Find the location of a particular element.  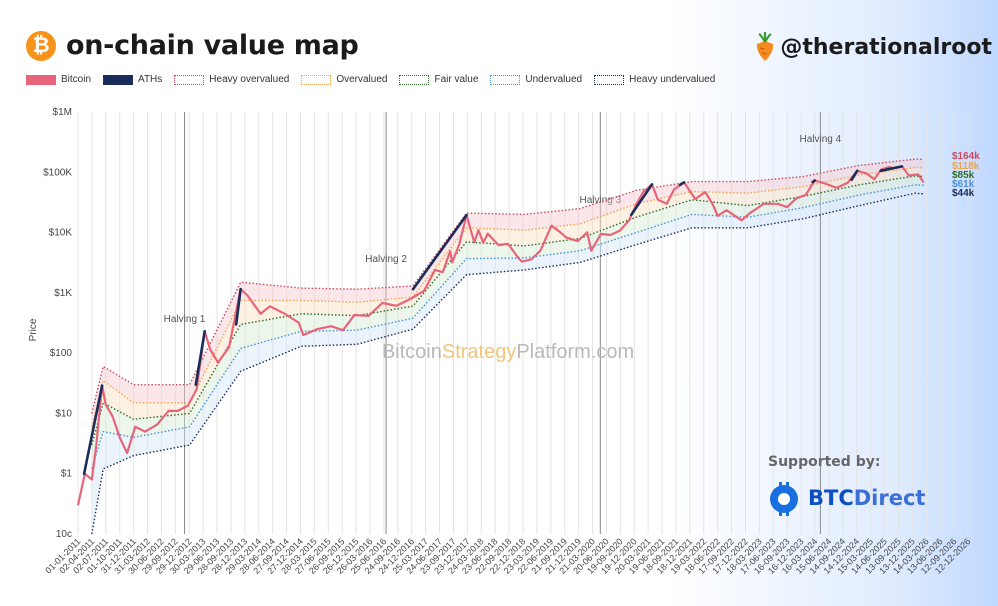

y-axis-title: Price is located at coordinates (33, 329).